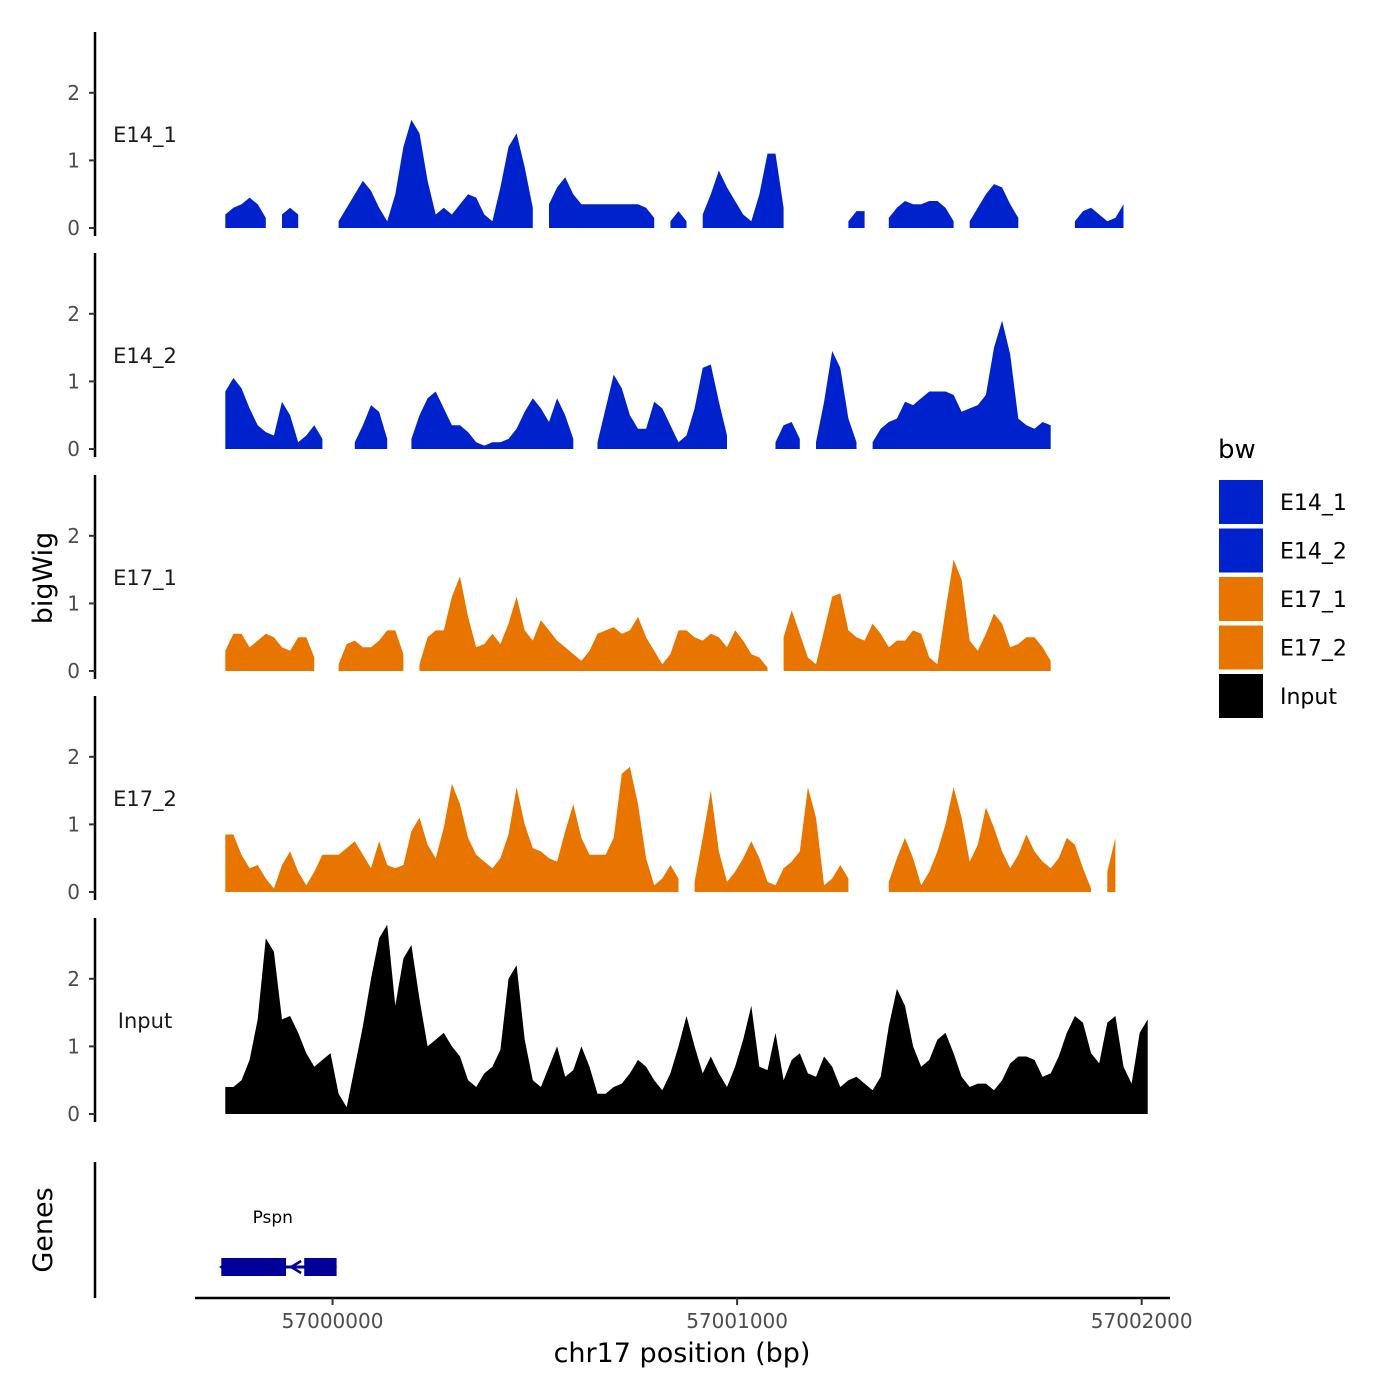 The width and height of the screenshot is (1400, 1400). Describe the element at coordinates (145, 578) in the screenshot. I see `panel-label: E17_1` at that location.